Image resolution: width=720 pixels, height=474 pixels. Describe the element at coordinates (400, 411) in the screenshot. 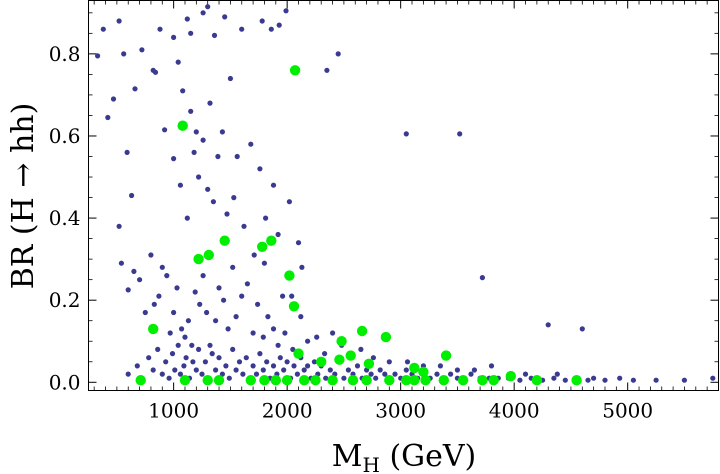

I see `x-tick-label: 3000` at that location.